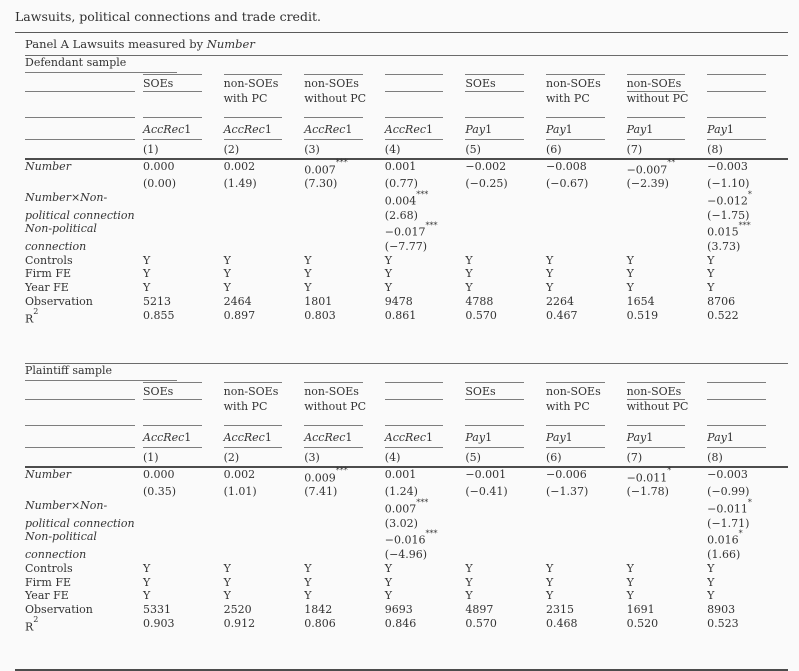 This screenshot has width=799, height=671. I want to click on info-value-cell: 4897, so click(479, 610).